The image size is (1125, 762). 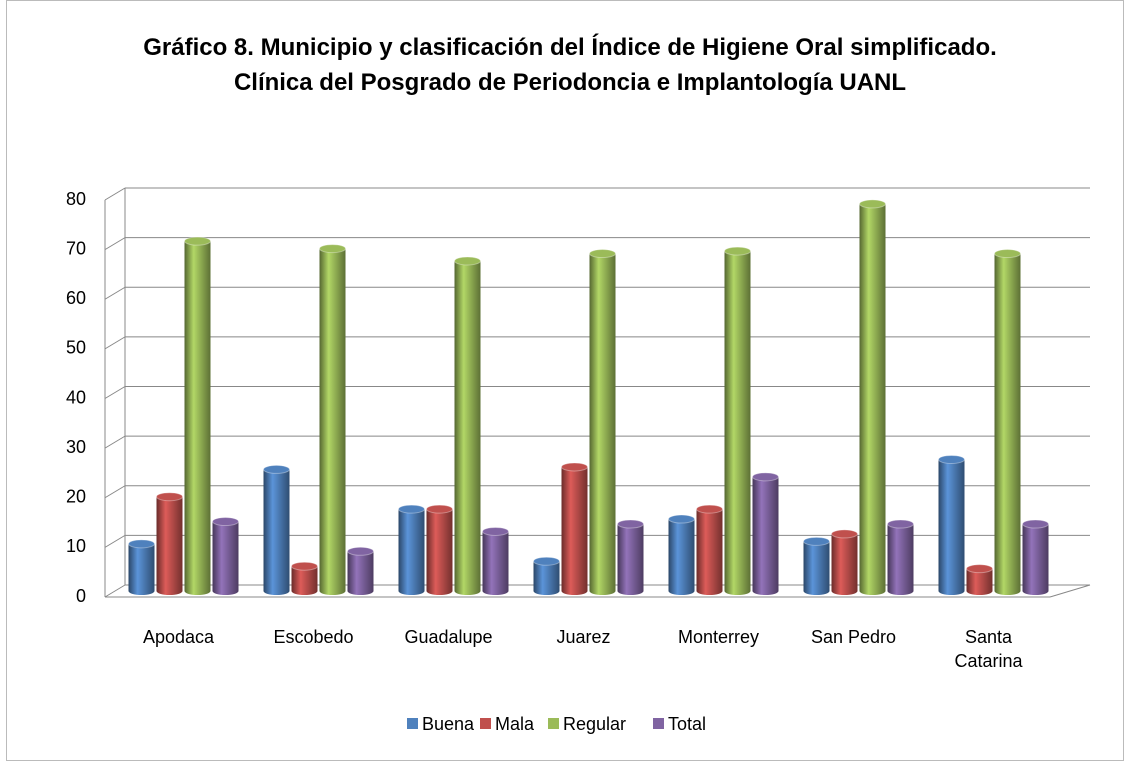 I want to click on x-tick-label: Santa Catarina, so click(x=988, y=649).